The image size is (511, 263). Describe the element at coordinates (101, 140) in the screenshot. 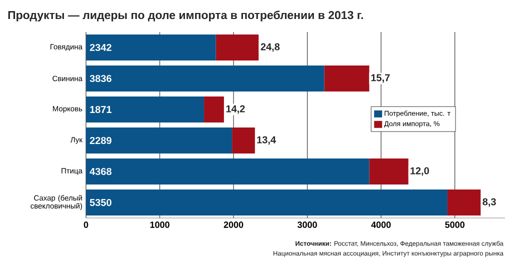

I see `annotation: 2289` at that location.